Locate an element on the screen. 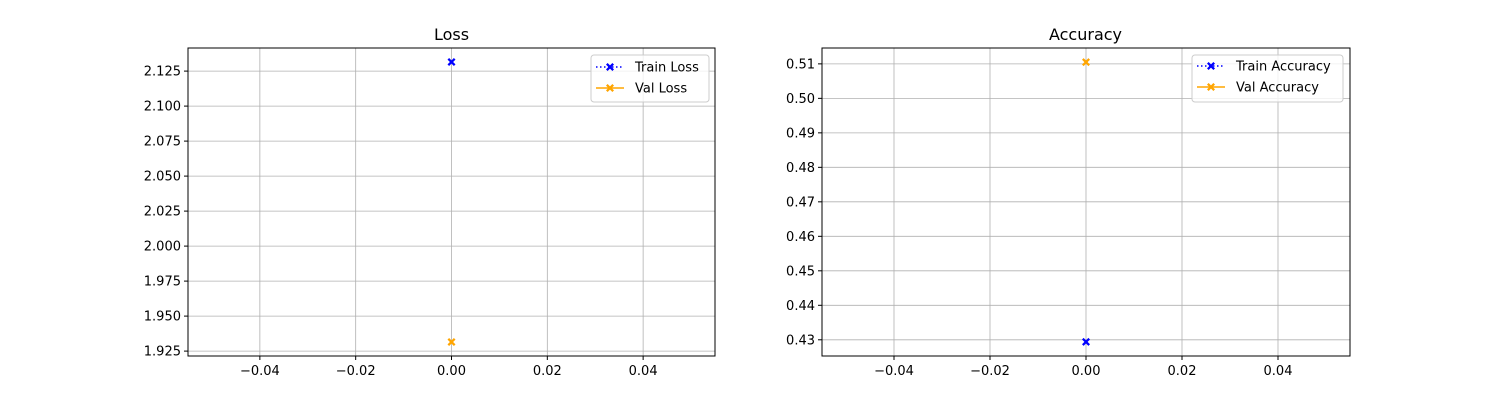 The image size is (1500, 400). legend-label-val-accuracy: Val Accuracy is located at coordinates (1277, 88).